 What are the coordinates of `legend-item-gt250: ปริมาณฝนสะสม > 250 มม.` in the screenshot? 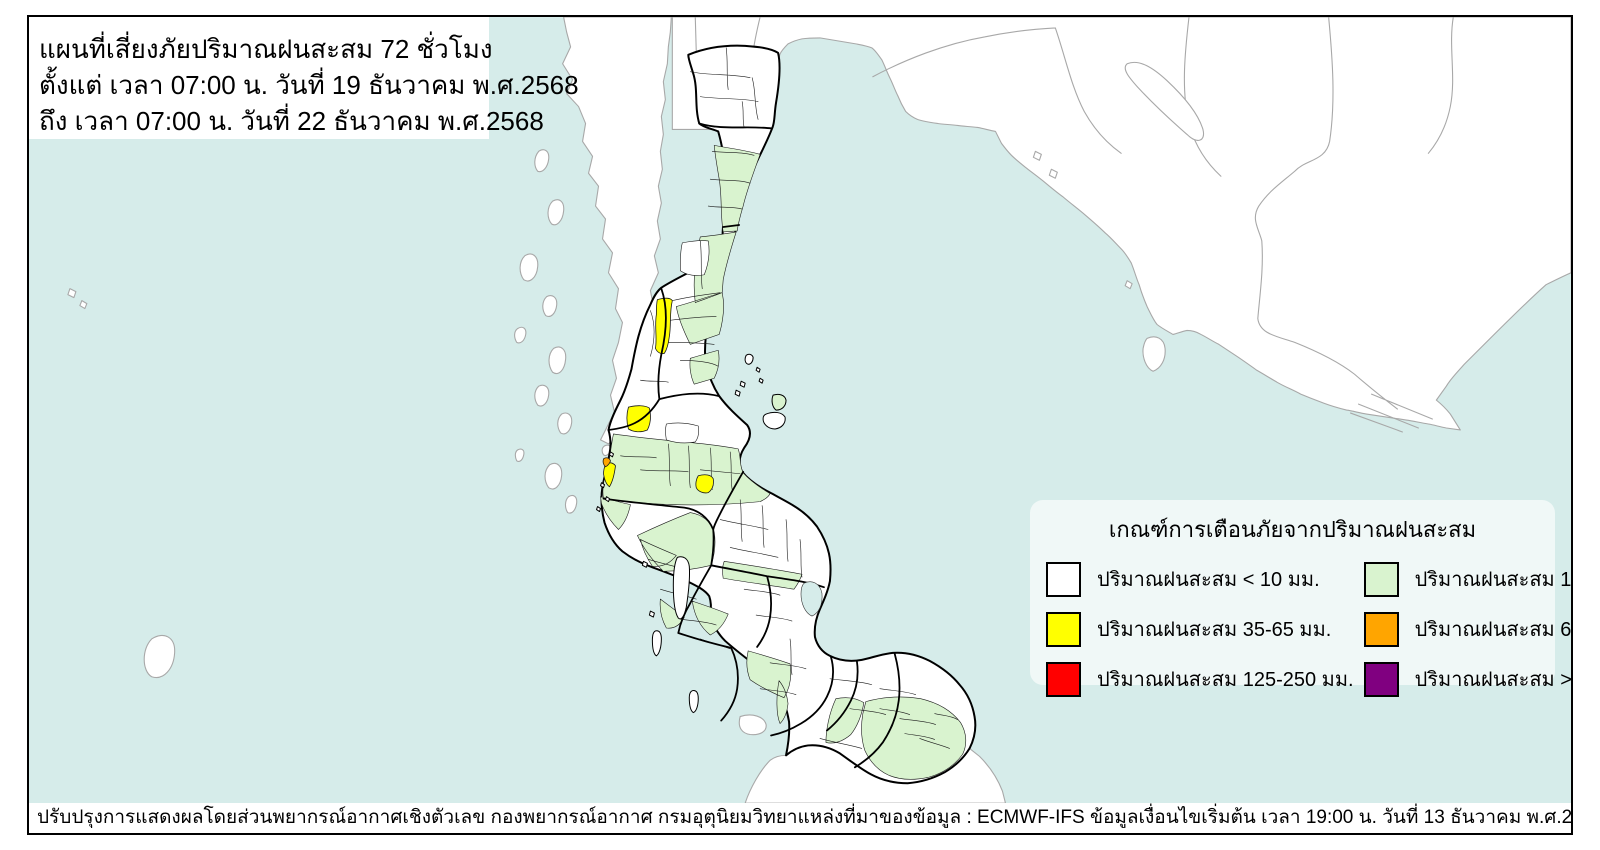 It's located at (1467, 679).